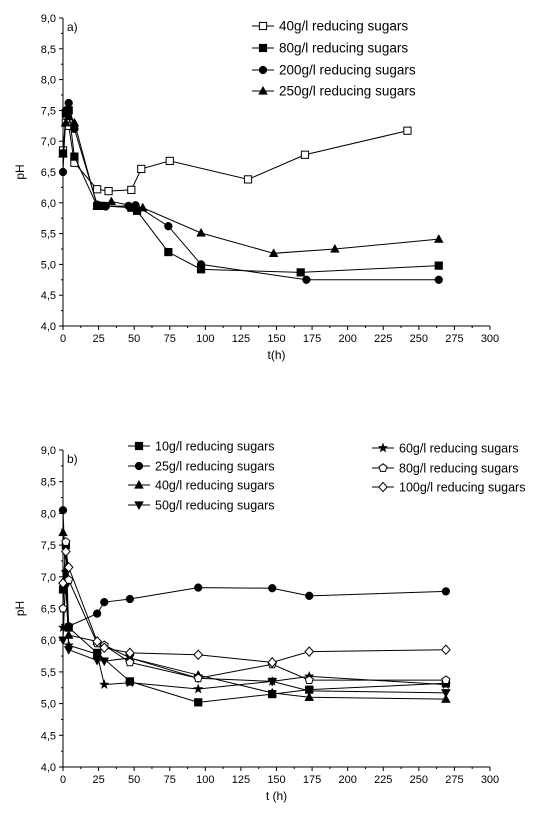 This screenshot has width=548, height=814. Describe the element at coordinates (48, 235) in the screenshot. I see `y-tick-label: 5,5` at that location.